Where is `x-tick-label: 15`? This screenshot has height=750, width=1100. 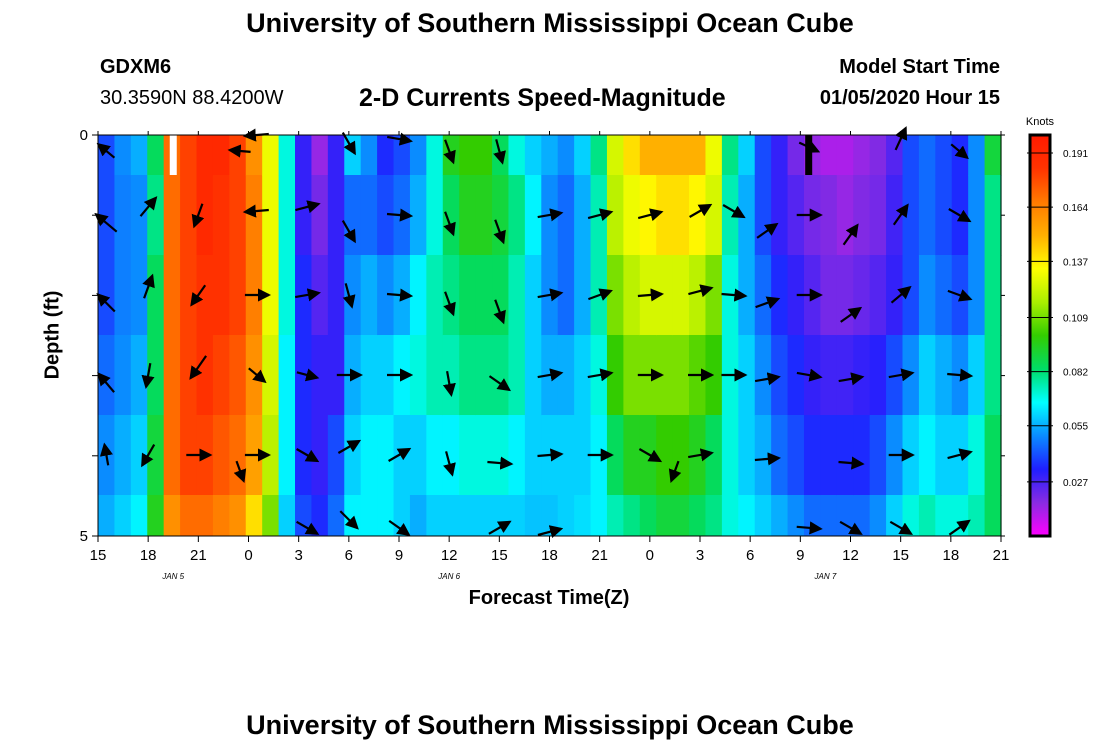 x-tick-label: 15 is located at coordinates (900, 555).